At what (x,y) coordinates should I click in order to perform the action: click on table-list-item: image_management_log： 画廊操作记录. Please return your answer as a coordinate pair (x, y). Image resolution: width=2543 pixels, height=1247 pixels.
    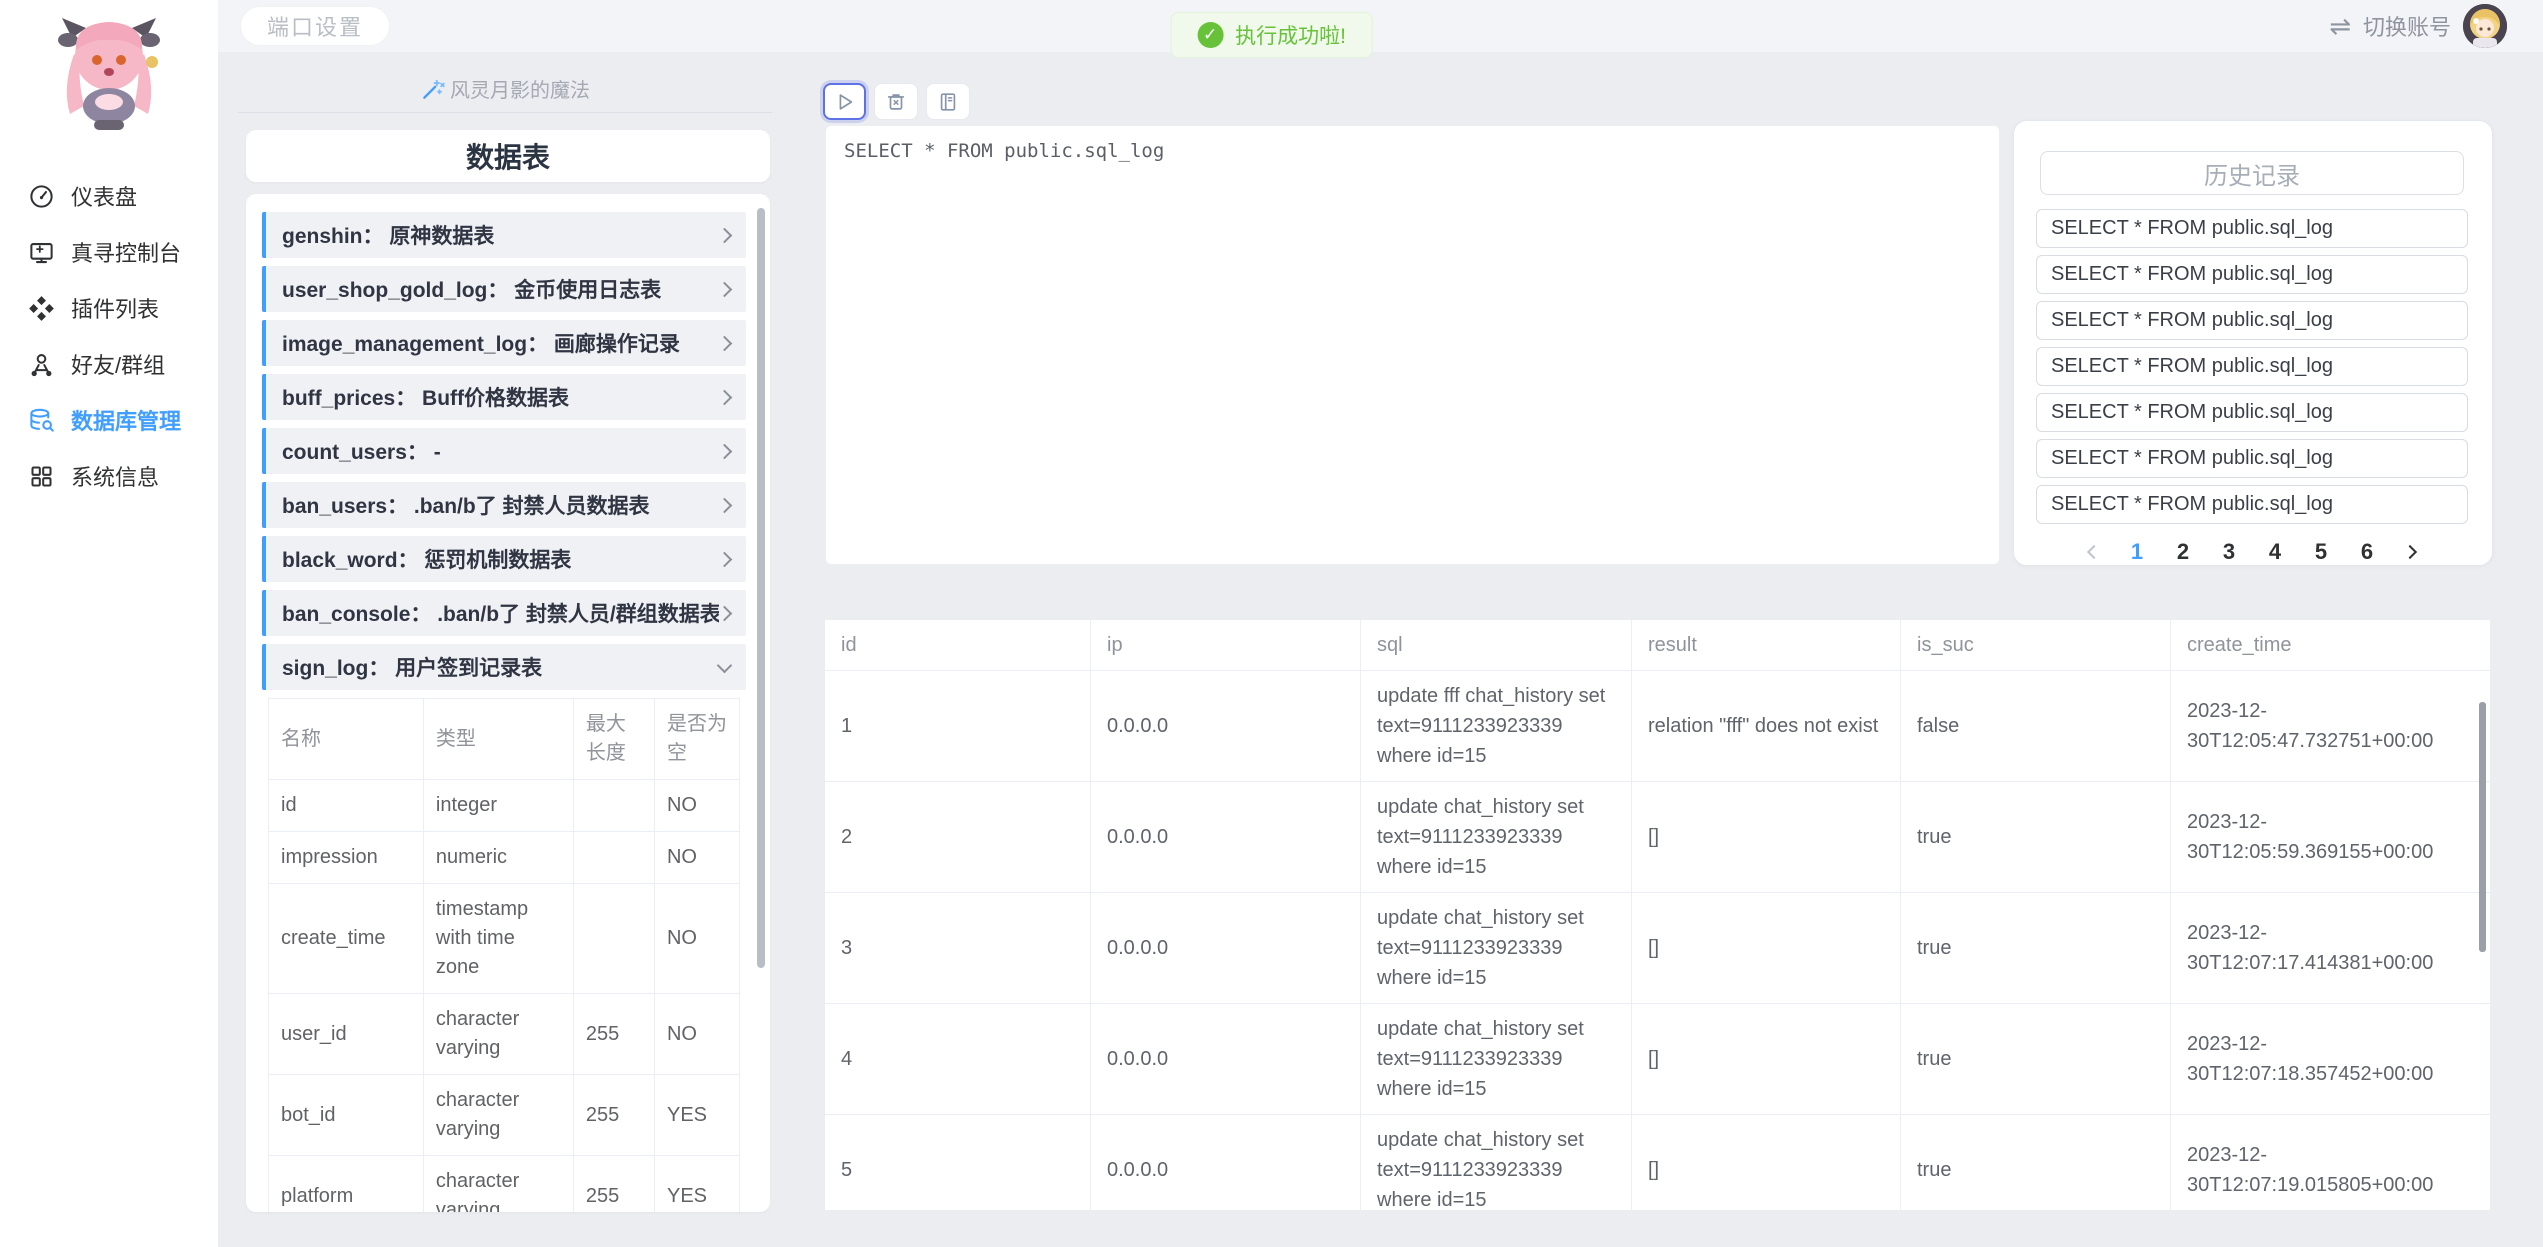
    Looking at the image, I should click on (504, 343).